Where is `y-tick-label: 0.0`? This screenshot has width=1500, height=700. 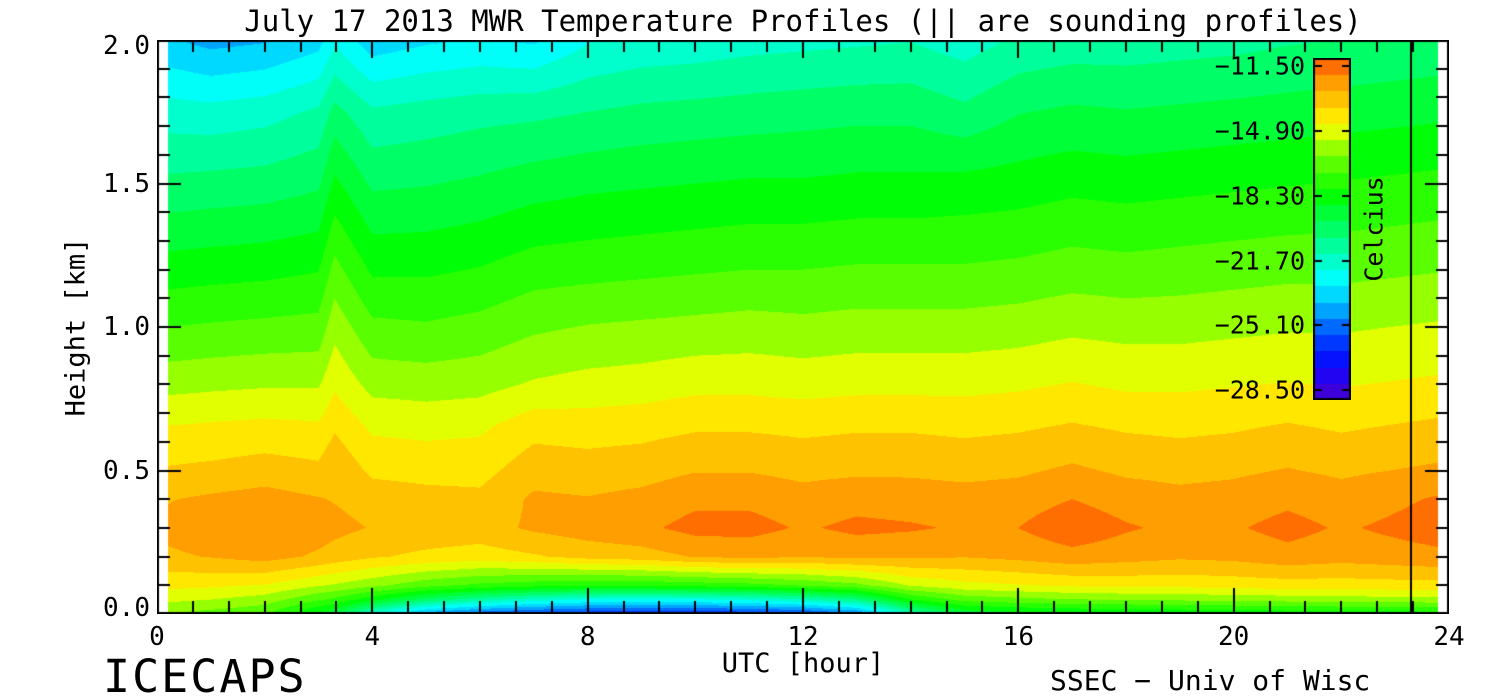
y-tick-label: 0.0 is located at coordinates (126, 608).